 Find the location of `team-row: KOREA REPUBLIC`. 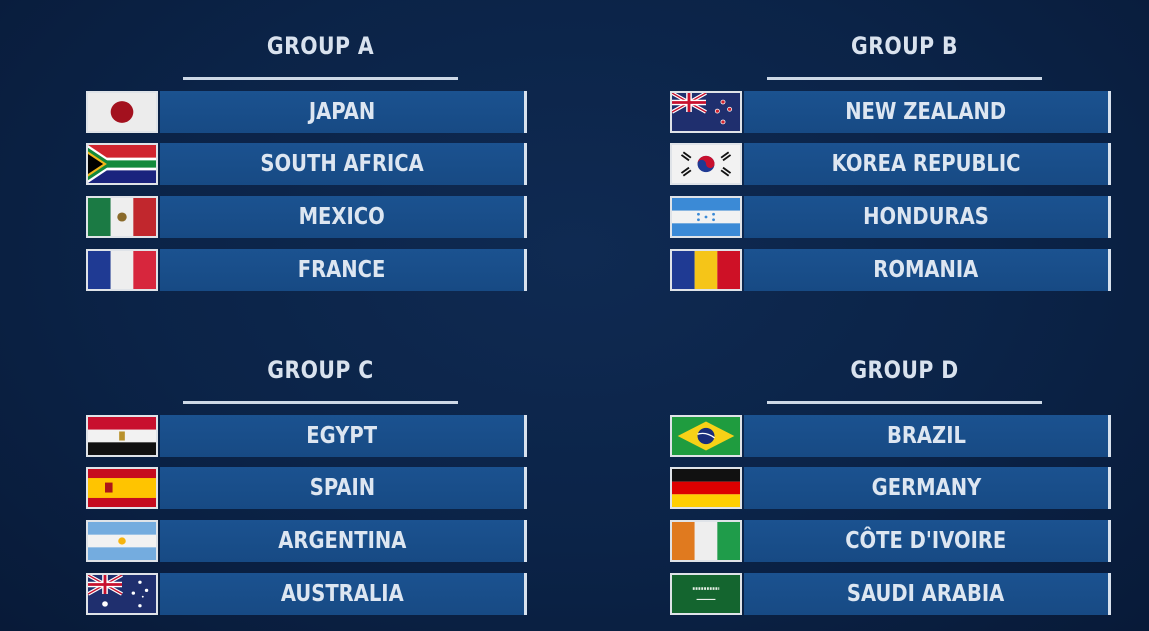

team-row: KOREA REPUBLIC is located at coordinates (890, 164).